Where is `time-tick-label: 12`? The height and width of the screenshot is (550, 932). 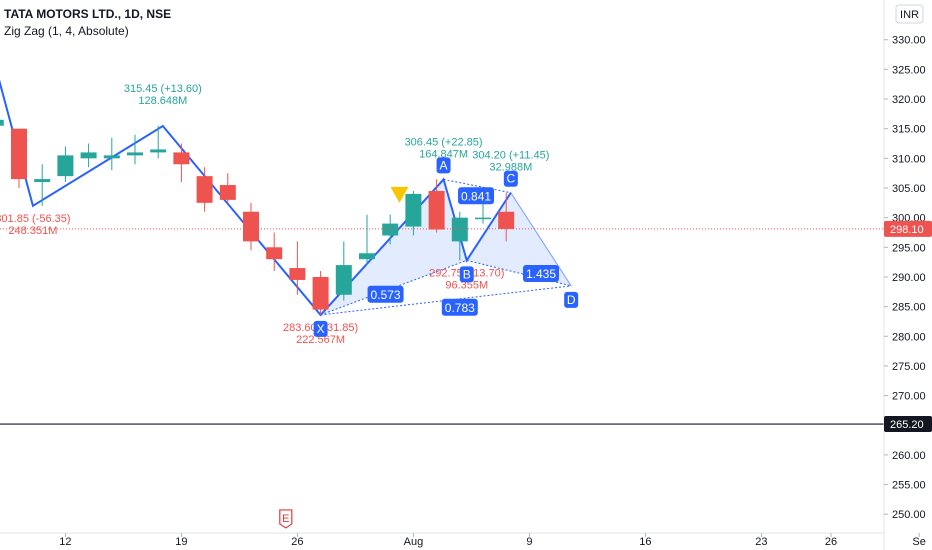 time-tick-label: 12 is located at coordinates (65, 542).